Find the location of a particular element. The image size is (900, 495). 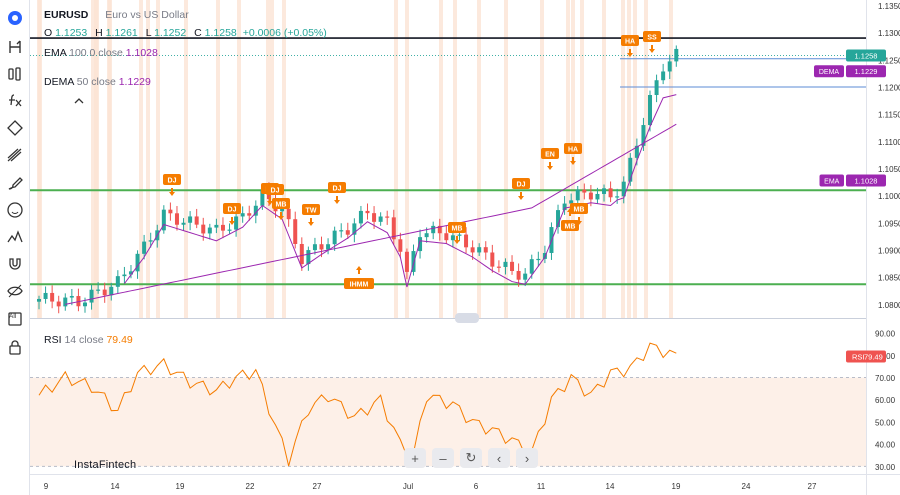

pattern-tool-icon is located at coordinates (15, 237).